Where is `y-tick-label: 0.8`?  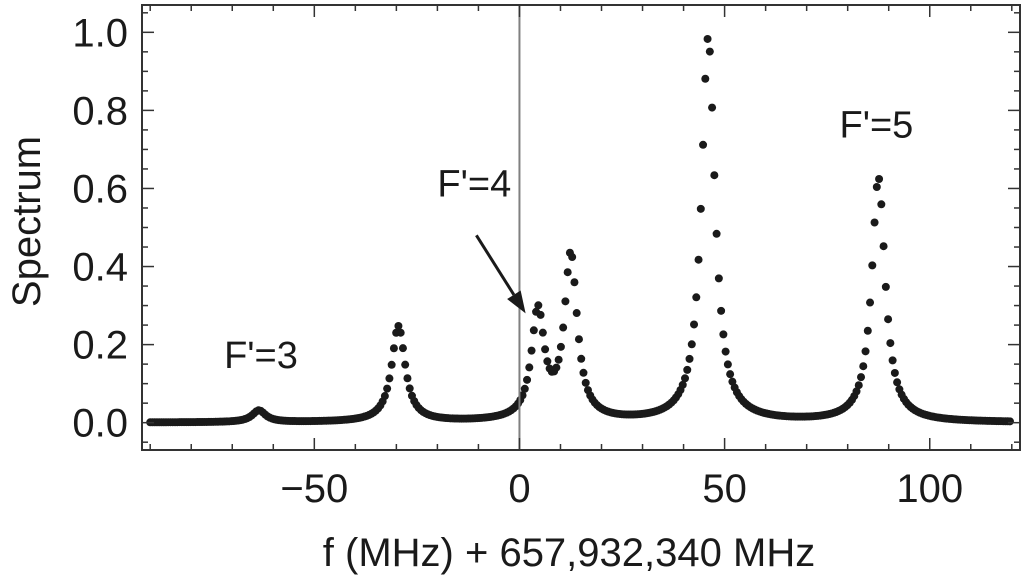
y-tick-label: 0.8 is located at coordinates (100, 111).